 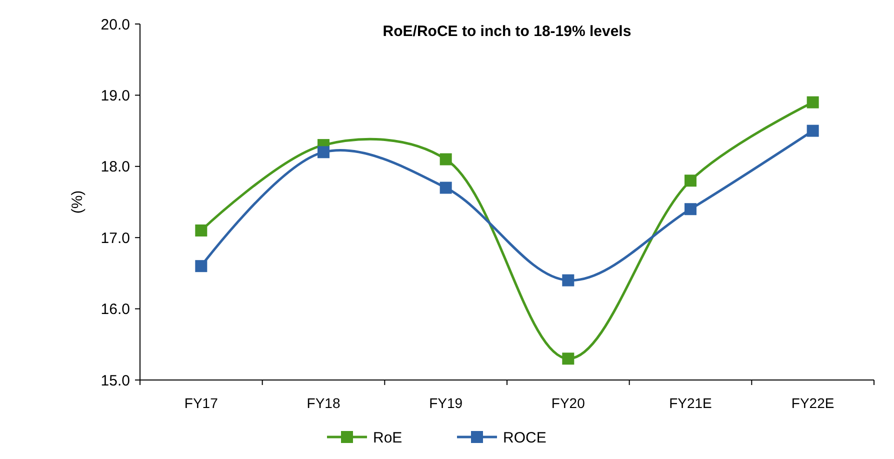 I want to click on y-tick-label: 20.0, so click(x=115, y=25).